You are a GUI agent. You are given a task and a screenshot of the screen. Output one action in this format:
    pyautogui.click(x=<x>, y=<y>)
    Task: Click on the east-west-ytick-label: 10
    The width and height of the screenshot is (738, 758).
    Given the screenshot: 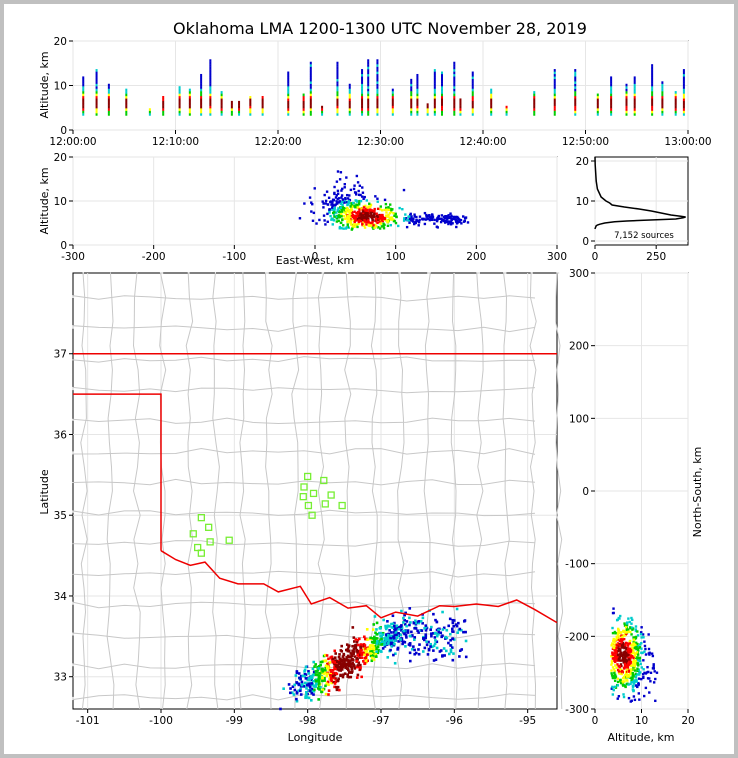 What is the action you would take?
    pyautogui.click(x=60, y=202)
    